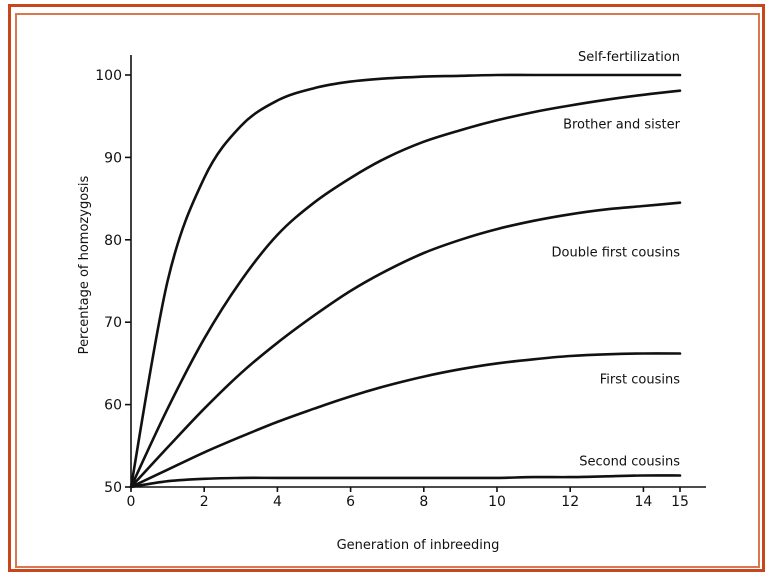  What do you see at coordinates (418, 545) in the screenshot?
I see `x-axis-title: Generation of inbreeding` at bounding box center [418, 545].